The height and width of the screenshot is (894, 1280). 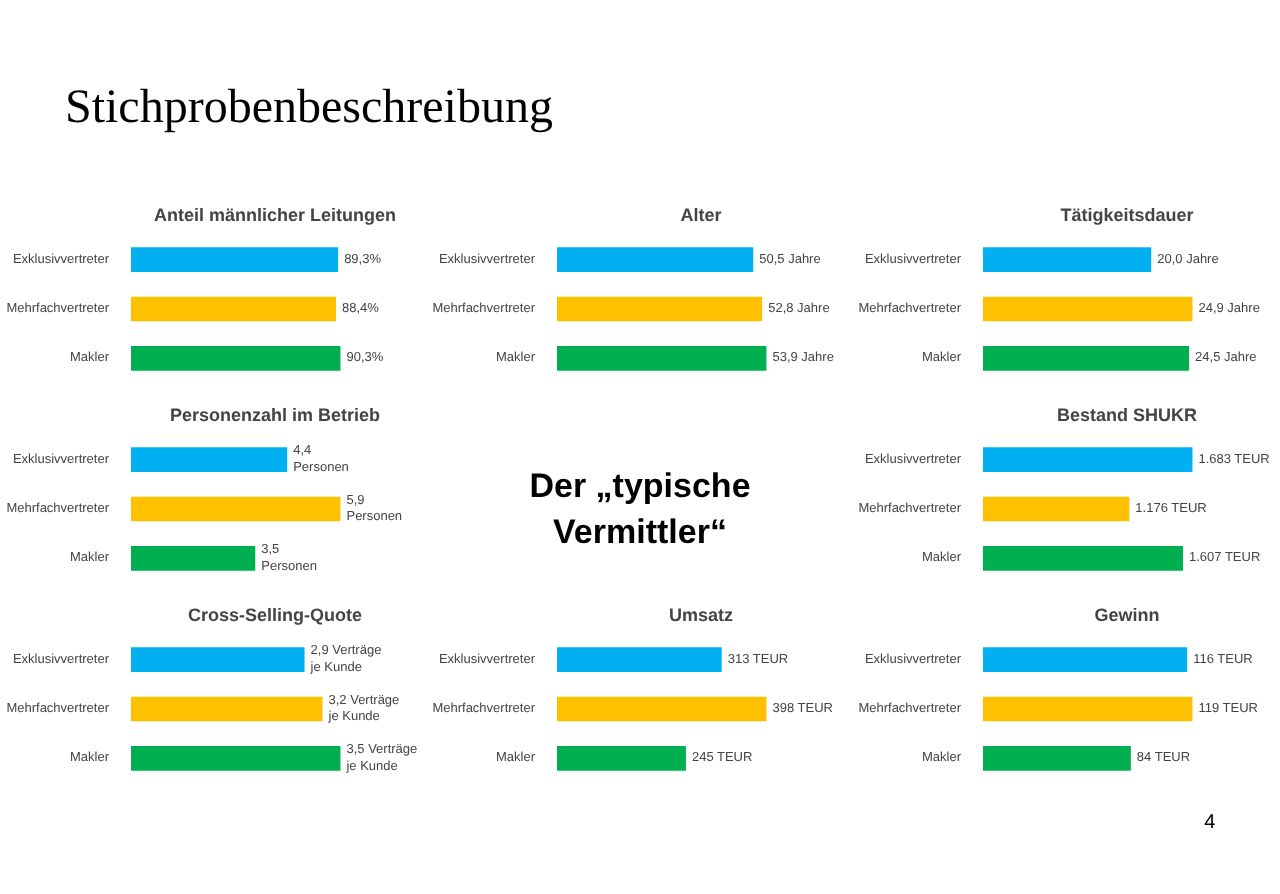 What do you see at coordinates (1127, 215) in the screenshot?
I see `chart-title: Tätigkeitsdauer` at bounding box center [1127, 215].